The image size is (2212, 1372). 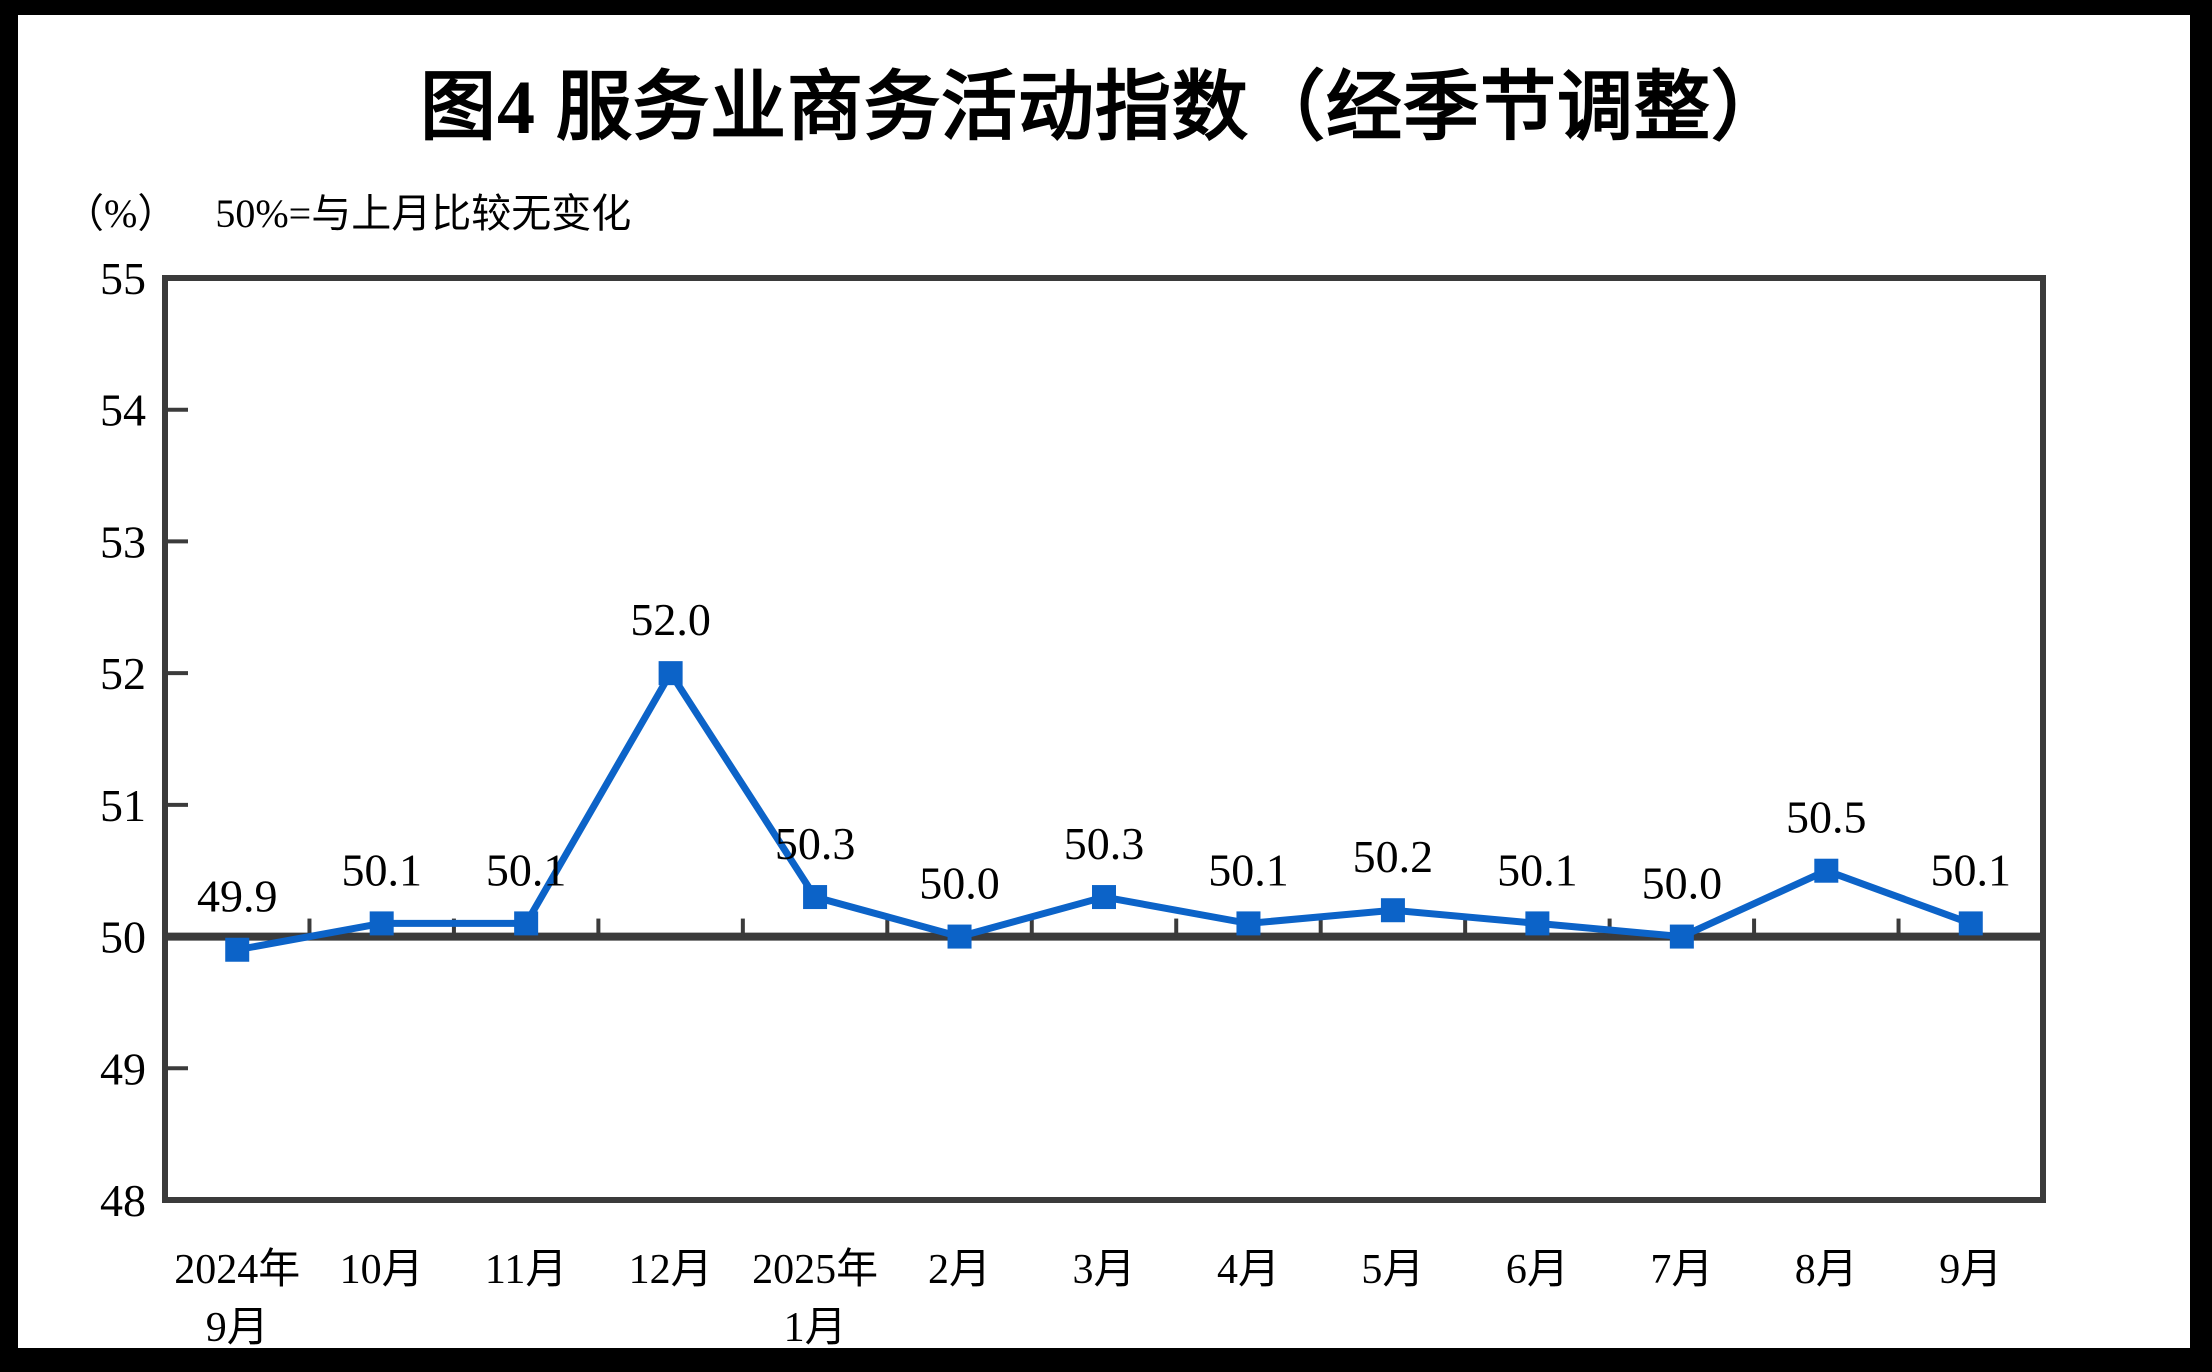 I want to click on baseline-note: 50%=与上月比较无变化, so click(x=423, y=213).